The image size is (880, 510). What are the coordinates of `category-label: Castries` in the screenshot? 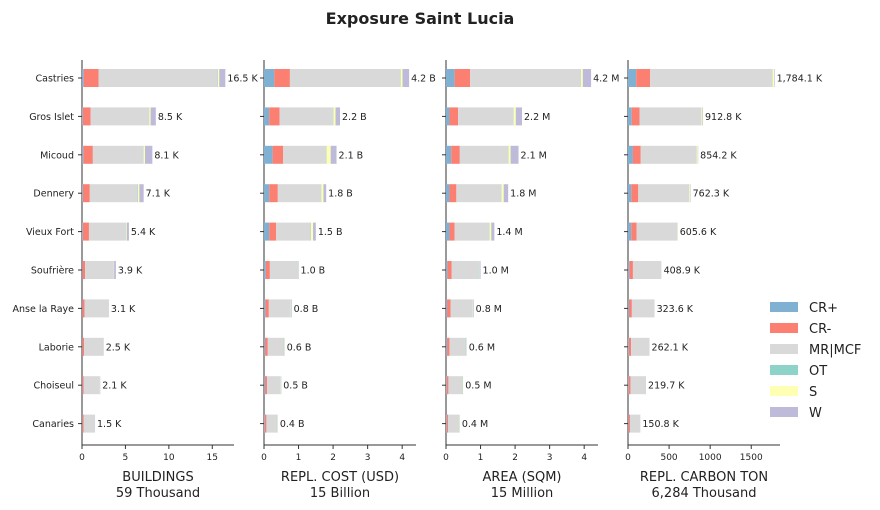 It's located at (55, 79).